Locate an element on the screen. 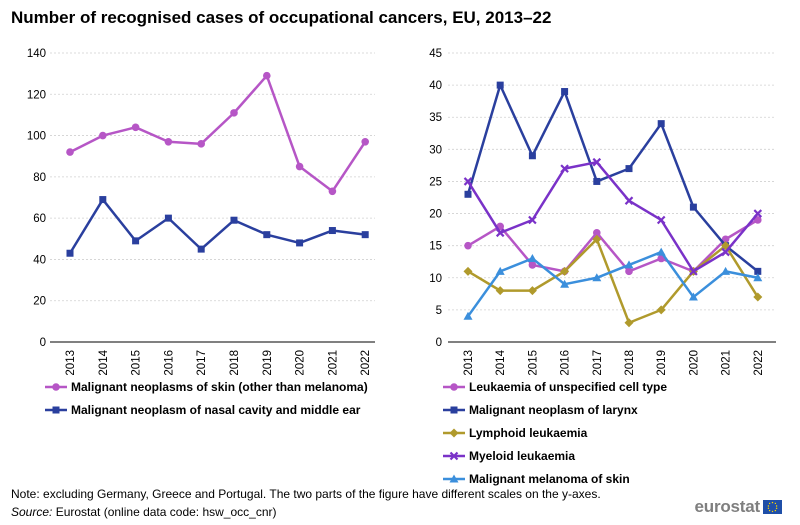  y-tick-label-0-140: 140 is located at coordinates (36, 54).